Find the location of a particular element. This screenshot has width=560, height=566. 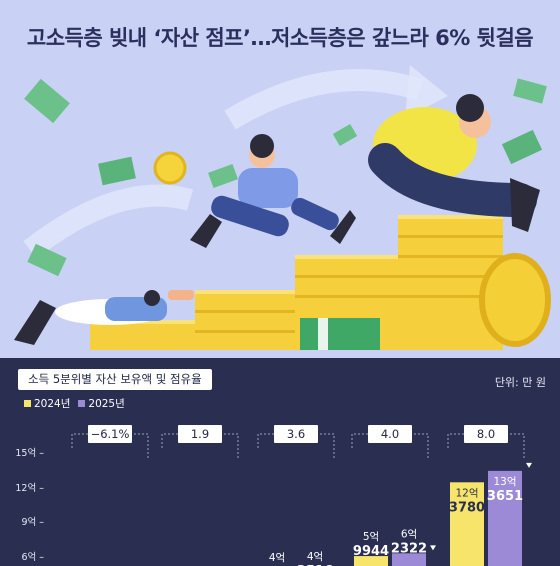

unit-label: 단위: 만 원 is located at coordinates (520, 382).